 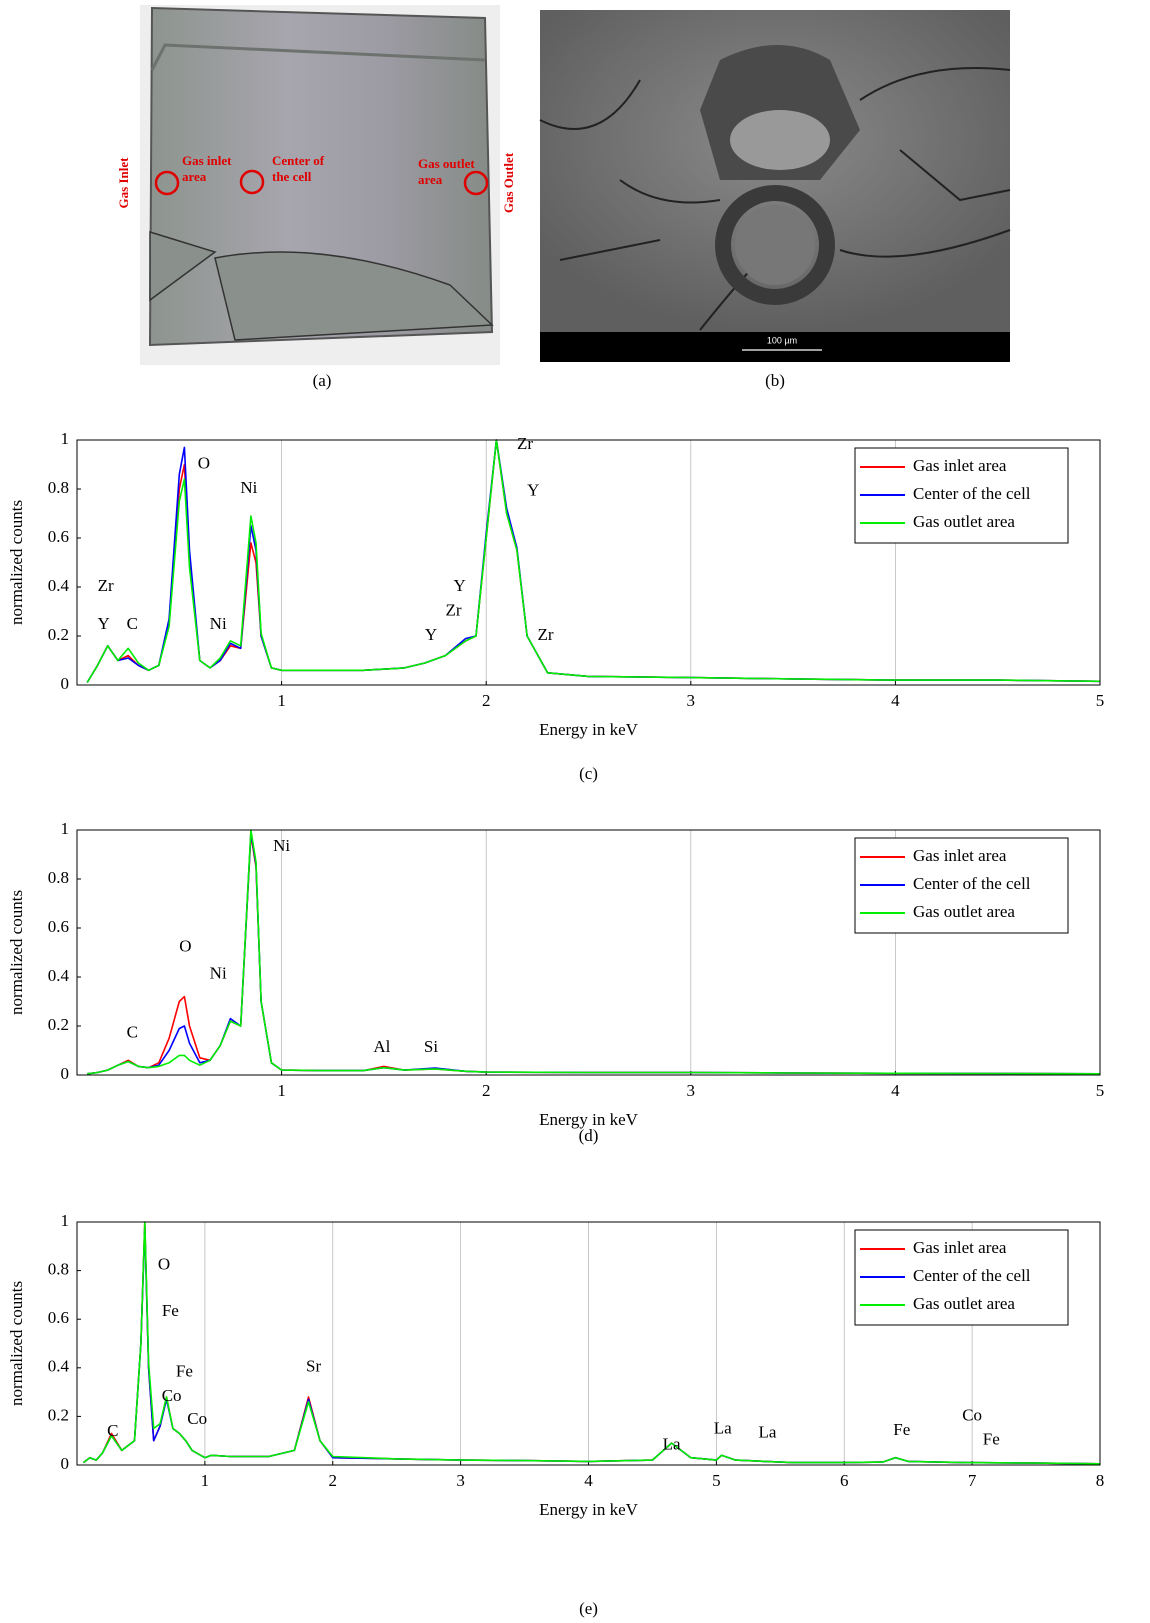 What do you see at coordinates (194, 176) in the screenshot?
I see `gas-inlet-area-label: area` at bounding box center [194, 176].